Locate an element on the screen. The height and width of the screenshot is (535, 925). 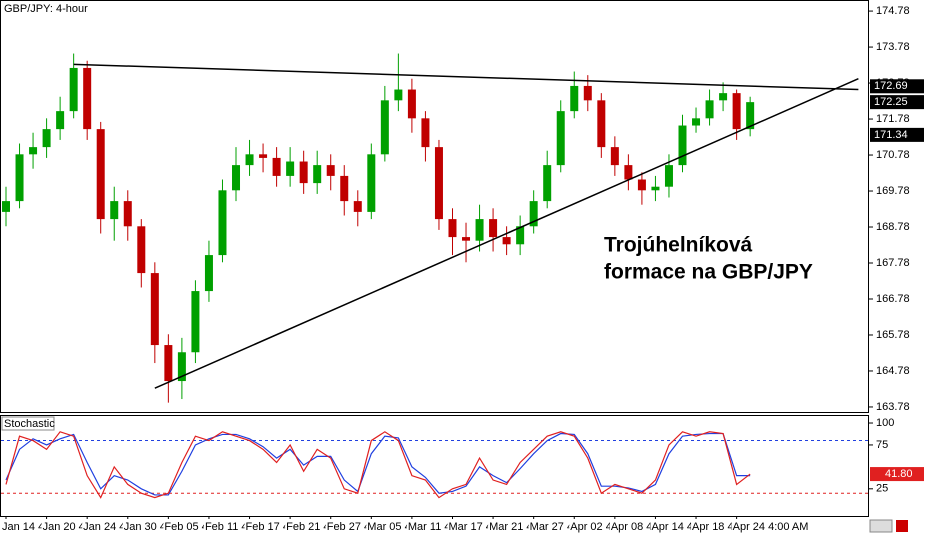
y-tick-label: 169.78 is located at coordinates (893, 191).